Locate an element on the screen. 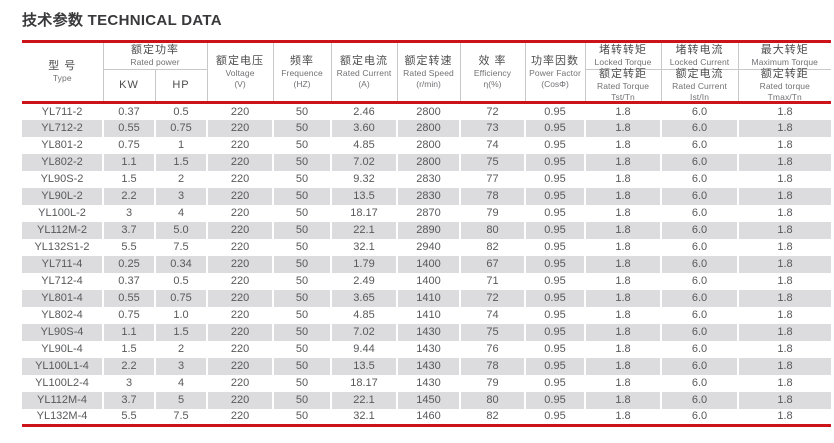 This screenshot has width=834, height=443. maximum-torque-ratio: Tmax/Tn is located at coordinates (784, 97).